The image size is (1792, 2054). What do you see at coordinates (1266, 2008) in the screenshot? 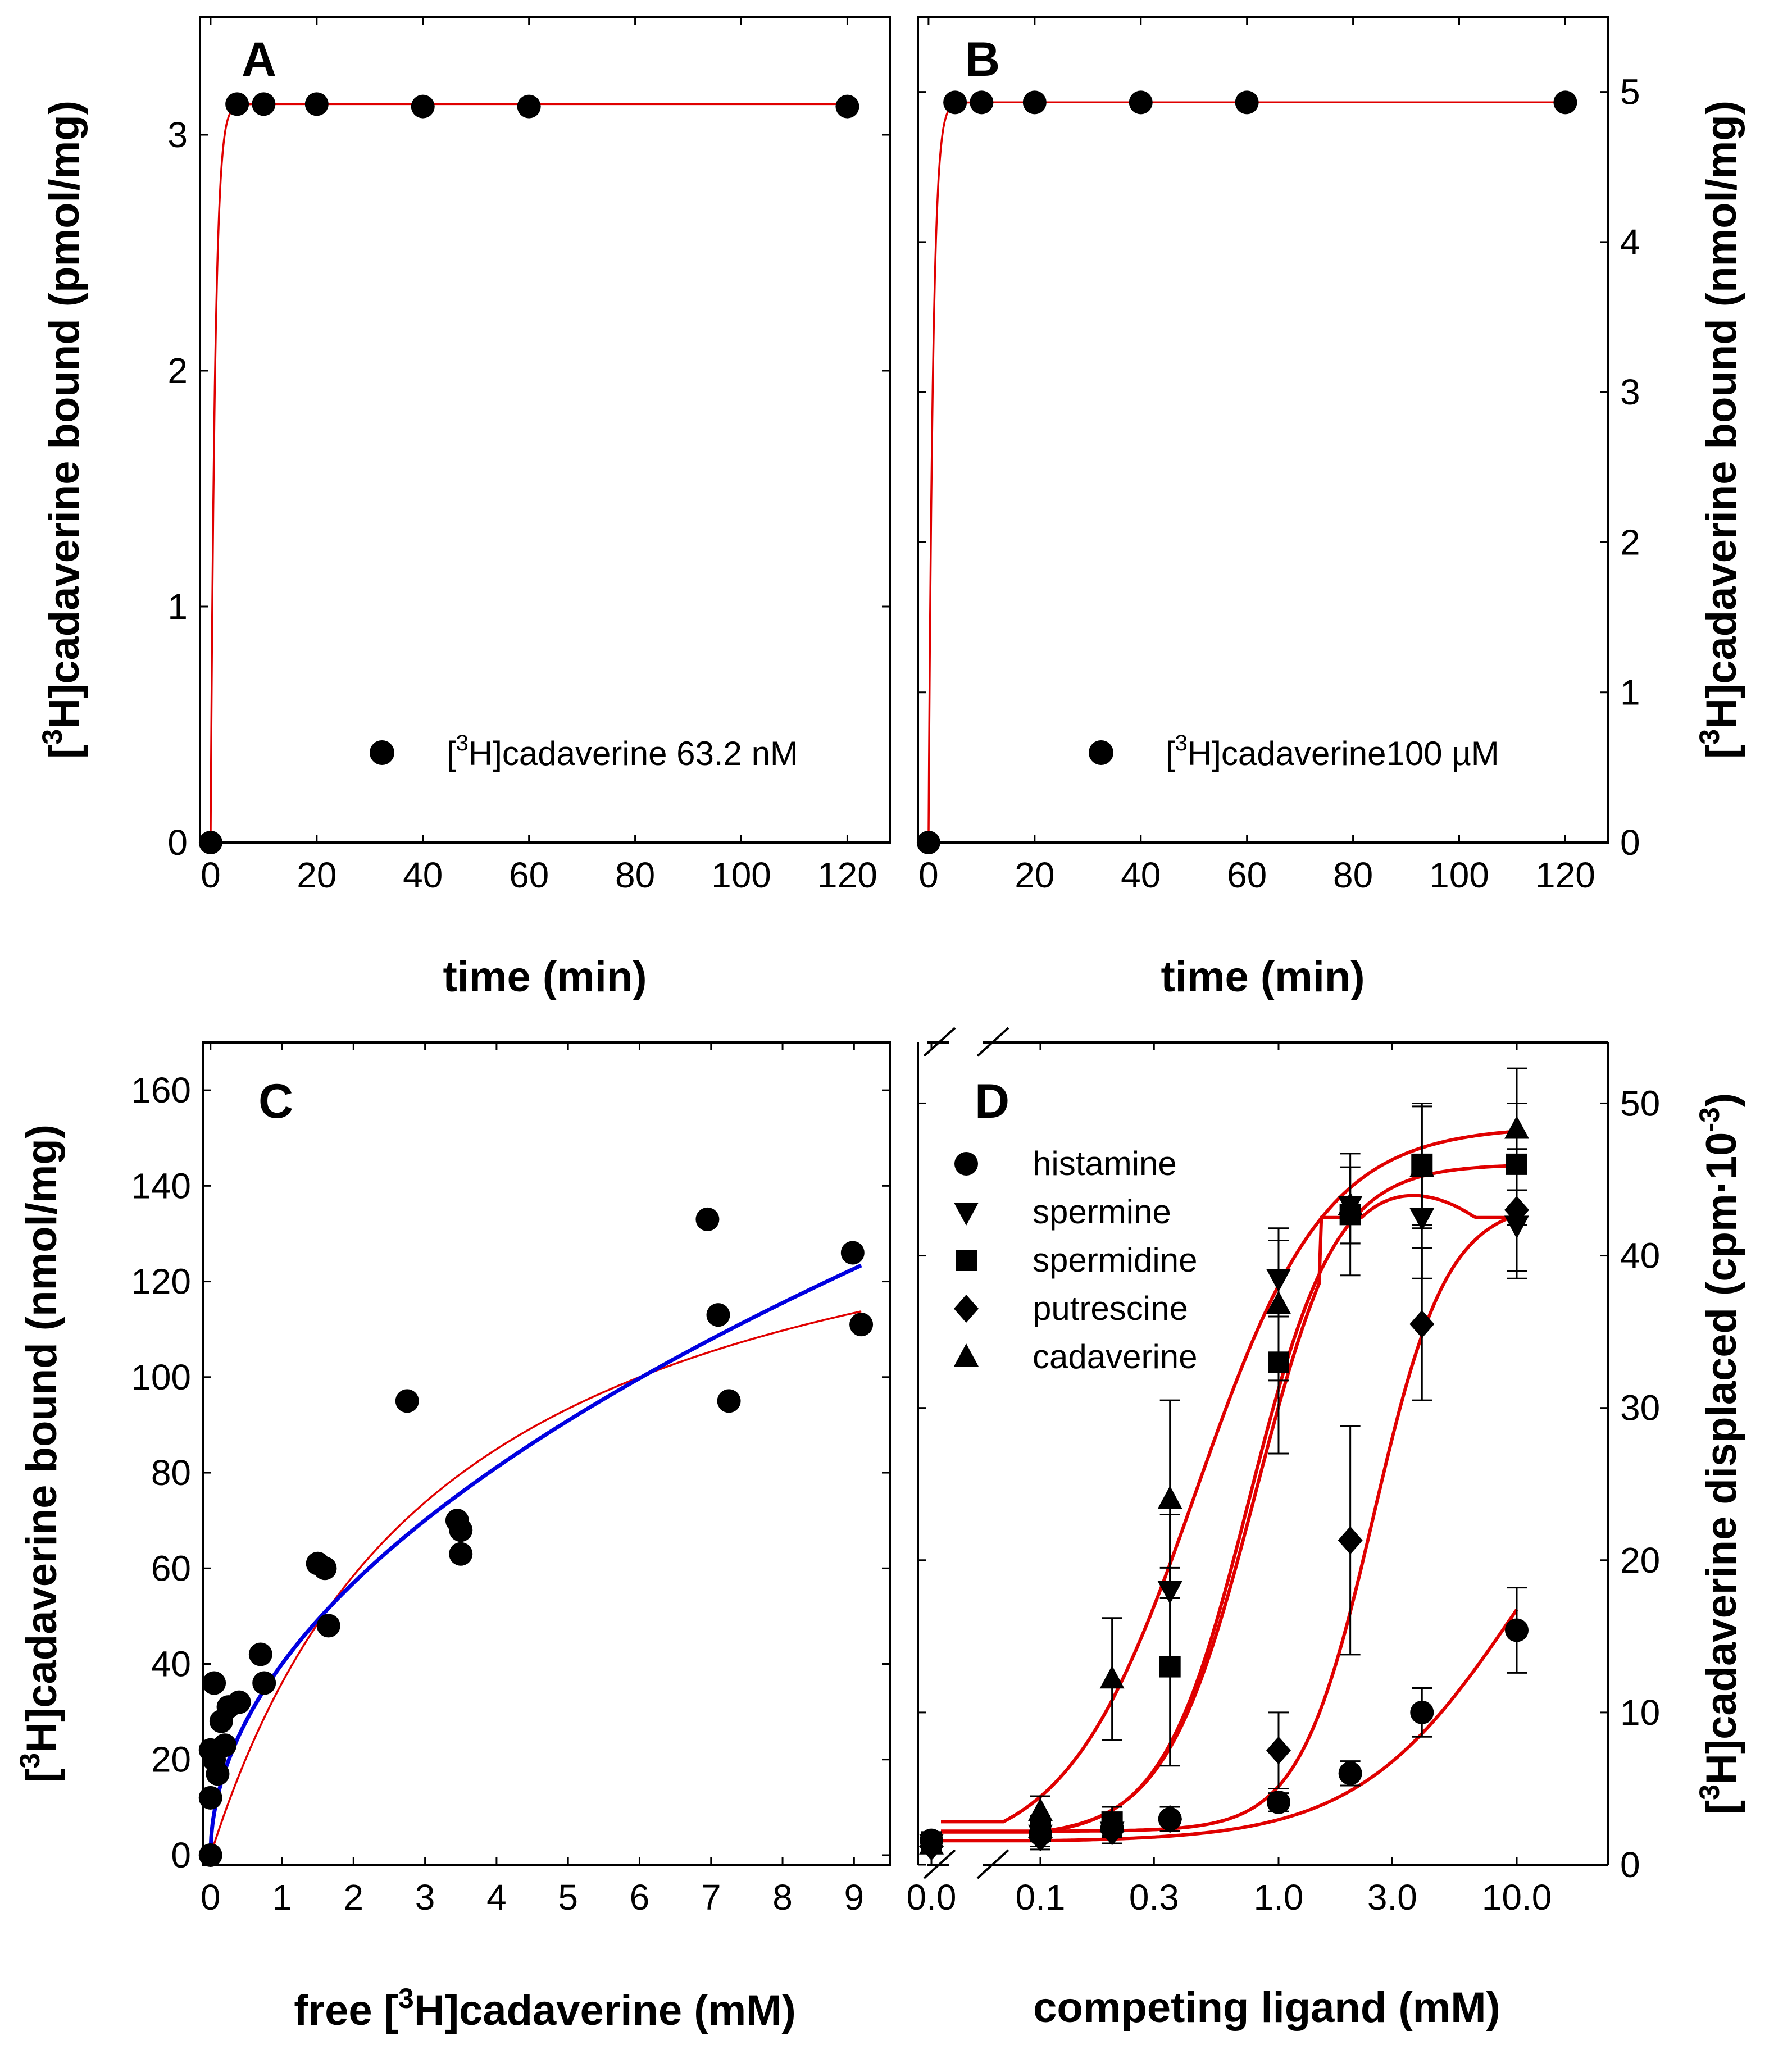
I see `panel-d-x-axis-label: competing ligand (mM)` at bounding box center [1266, 2008].